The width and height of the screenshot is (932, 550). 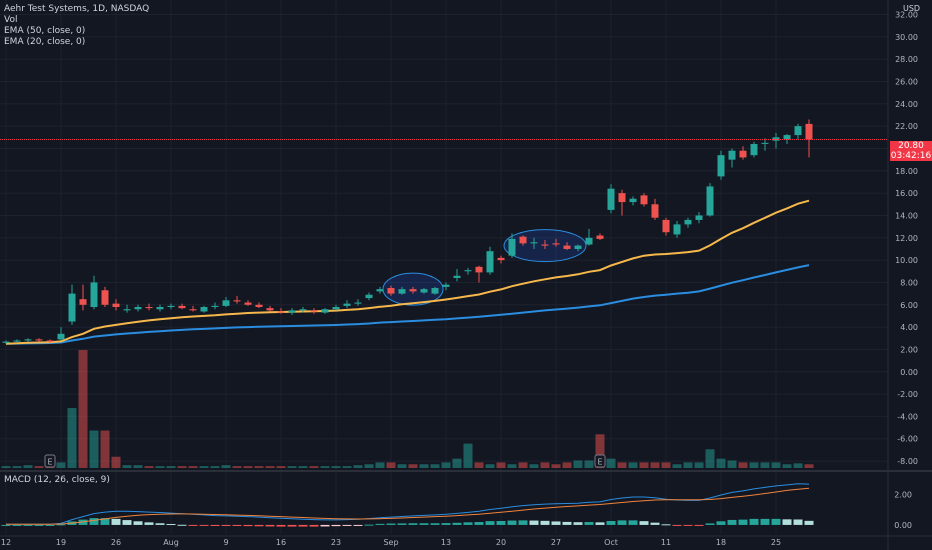 I want to click on ema20-legend: EMA (20, close, 0), so click(x=45, y=42).